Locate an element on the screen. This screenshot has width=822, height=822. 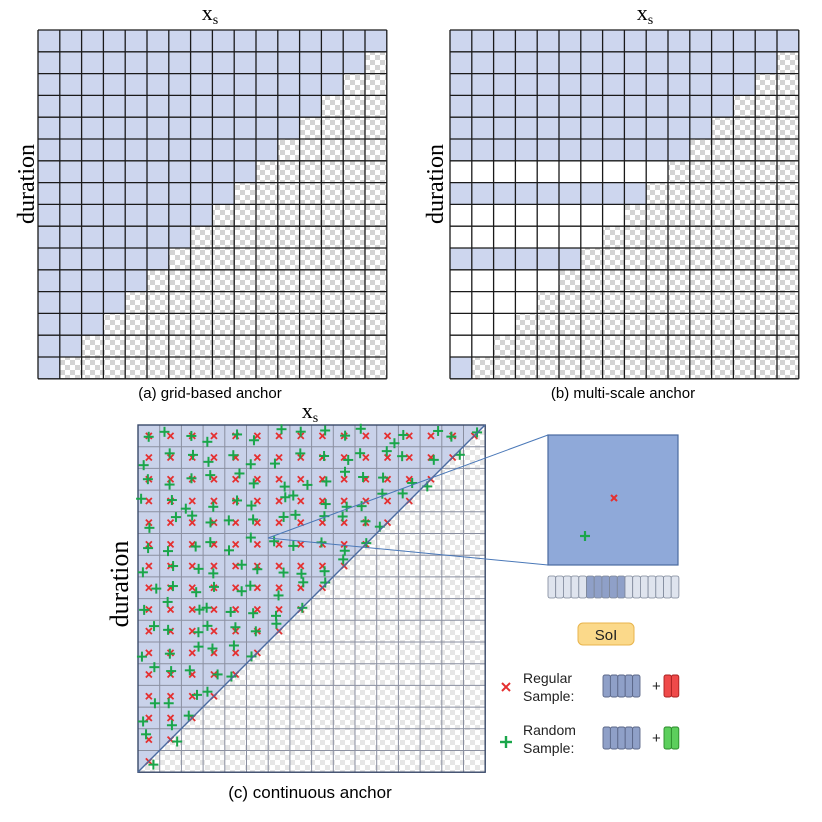
soi-label: SoI is located at coordinates (606, 635).